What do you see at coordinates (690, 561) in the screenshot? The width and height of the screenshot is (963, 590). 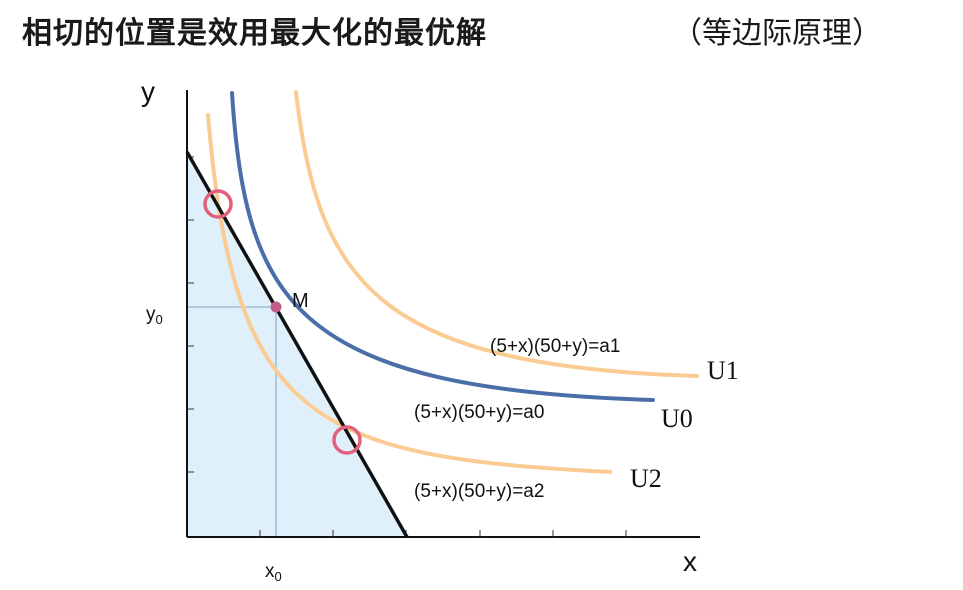 I see `x-axis-label: x` at bounding box center [690, 561].